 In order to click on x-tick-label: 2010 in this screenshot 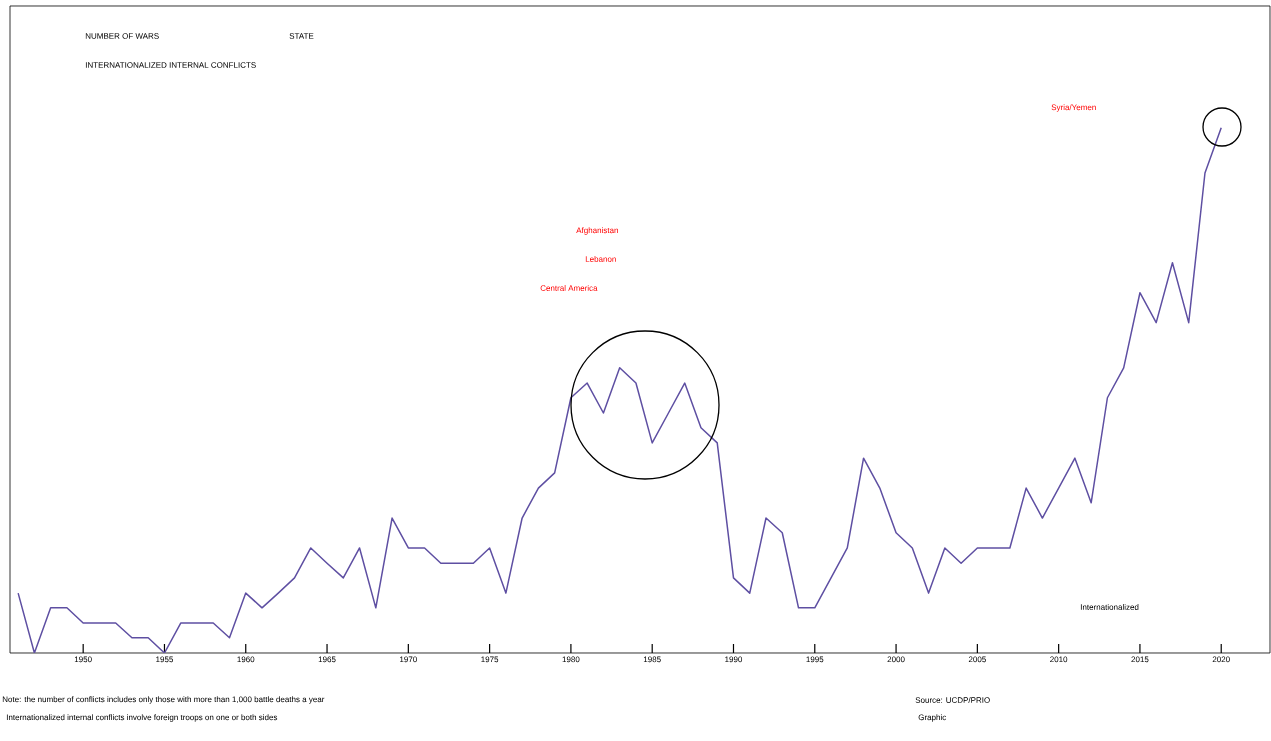, I will do `click(1059, 659)`.